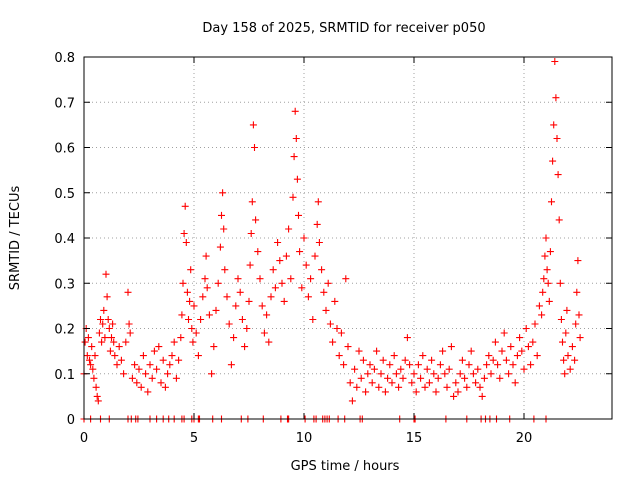 The width and height of the screenshot is (640, 480). What do you see at coordinates (64, 103) in the screenshot?
I see `y-tick-label: 0.7` at bounding box center [64, 103].